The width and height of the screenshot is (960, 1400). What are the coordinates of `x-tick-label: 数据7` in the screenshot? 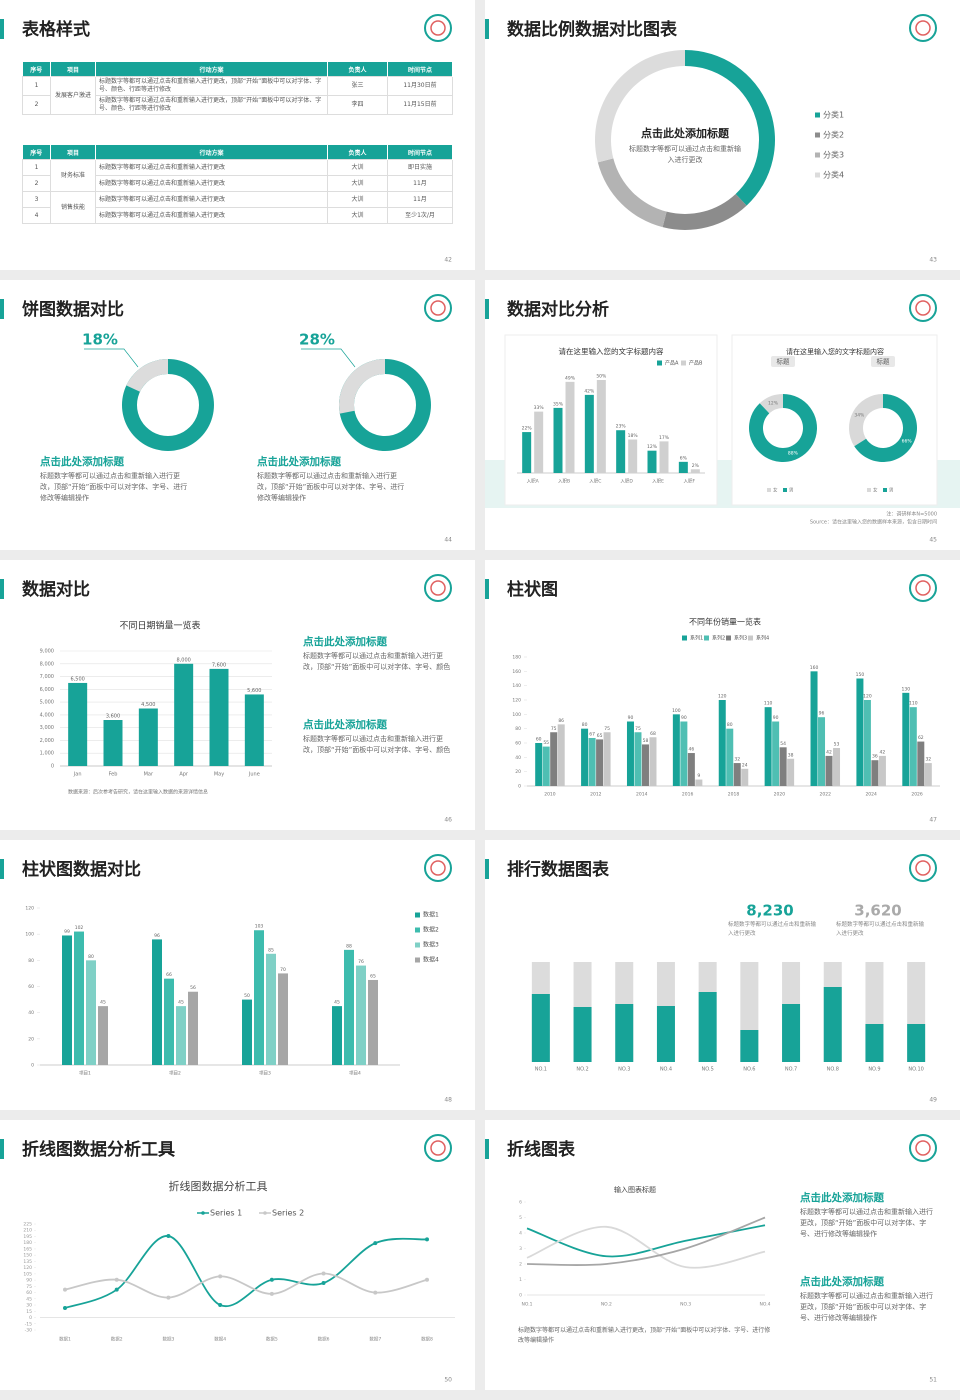 It's located at (375, 1339).